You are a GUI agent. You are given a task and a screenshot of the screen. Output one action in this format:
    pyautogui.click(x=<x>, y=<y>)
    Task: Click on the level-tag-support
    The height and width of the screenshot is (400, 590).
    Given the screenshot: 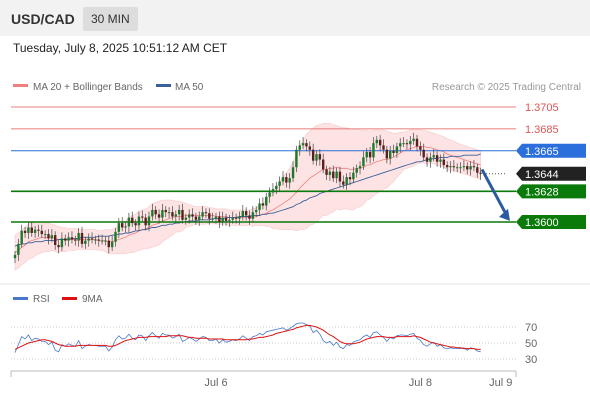 What is the action you would take?
    pyautogui.click(x=551, y=191)
    